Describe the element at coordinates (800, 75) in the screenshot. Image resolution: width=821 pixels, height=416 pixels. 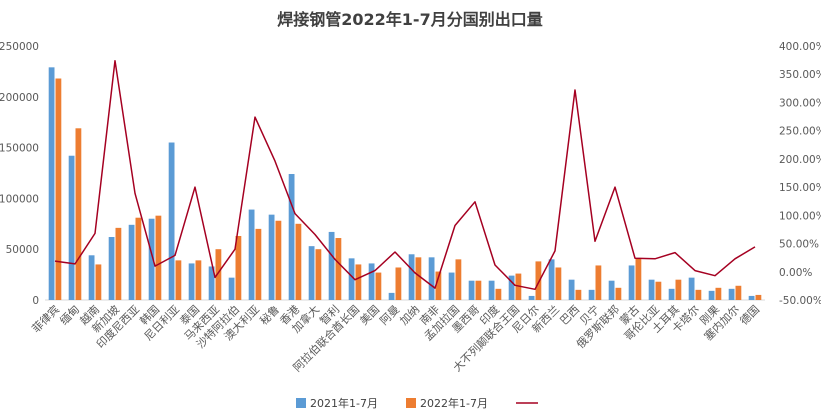
I see `right-axis-tick-label: 350.00%` at that location.